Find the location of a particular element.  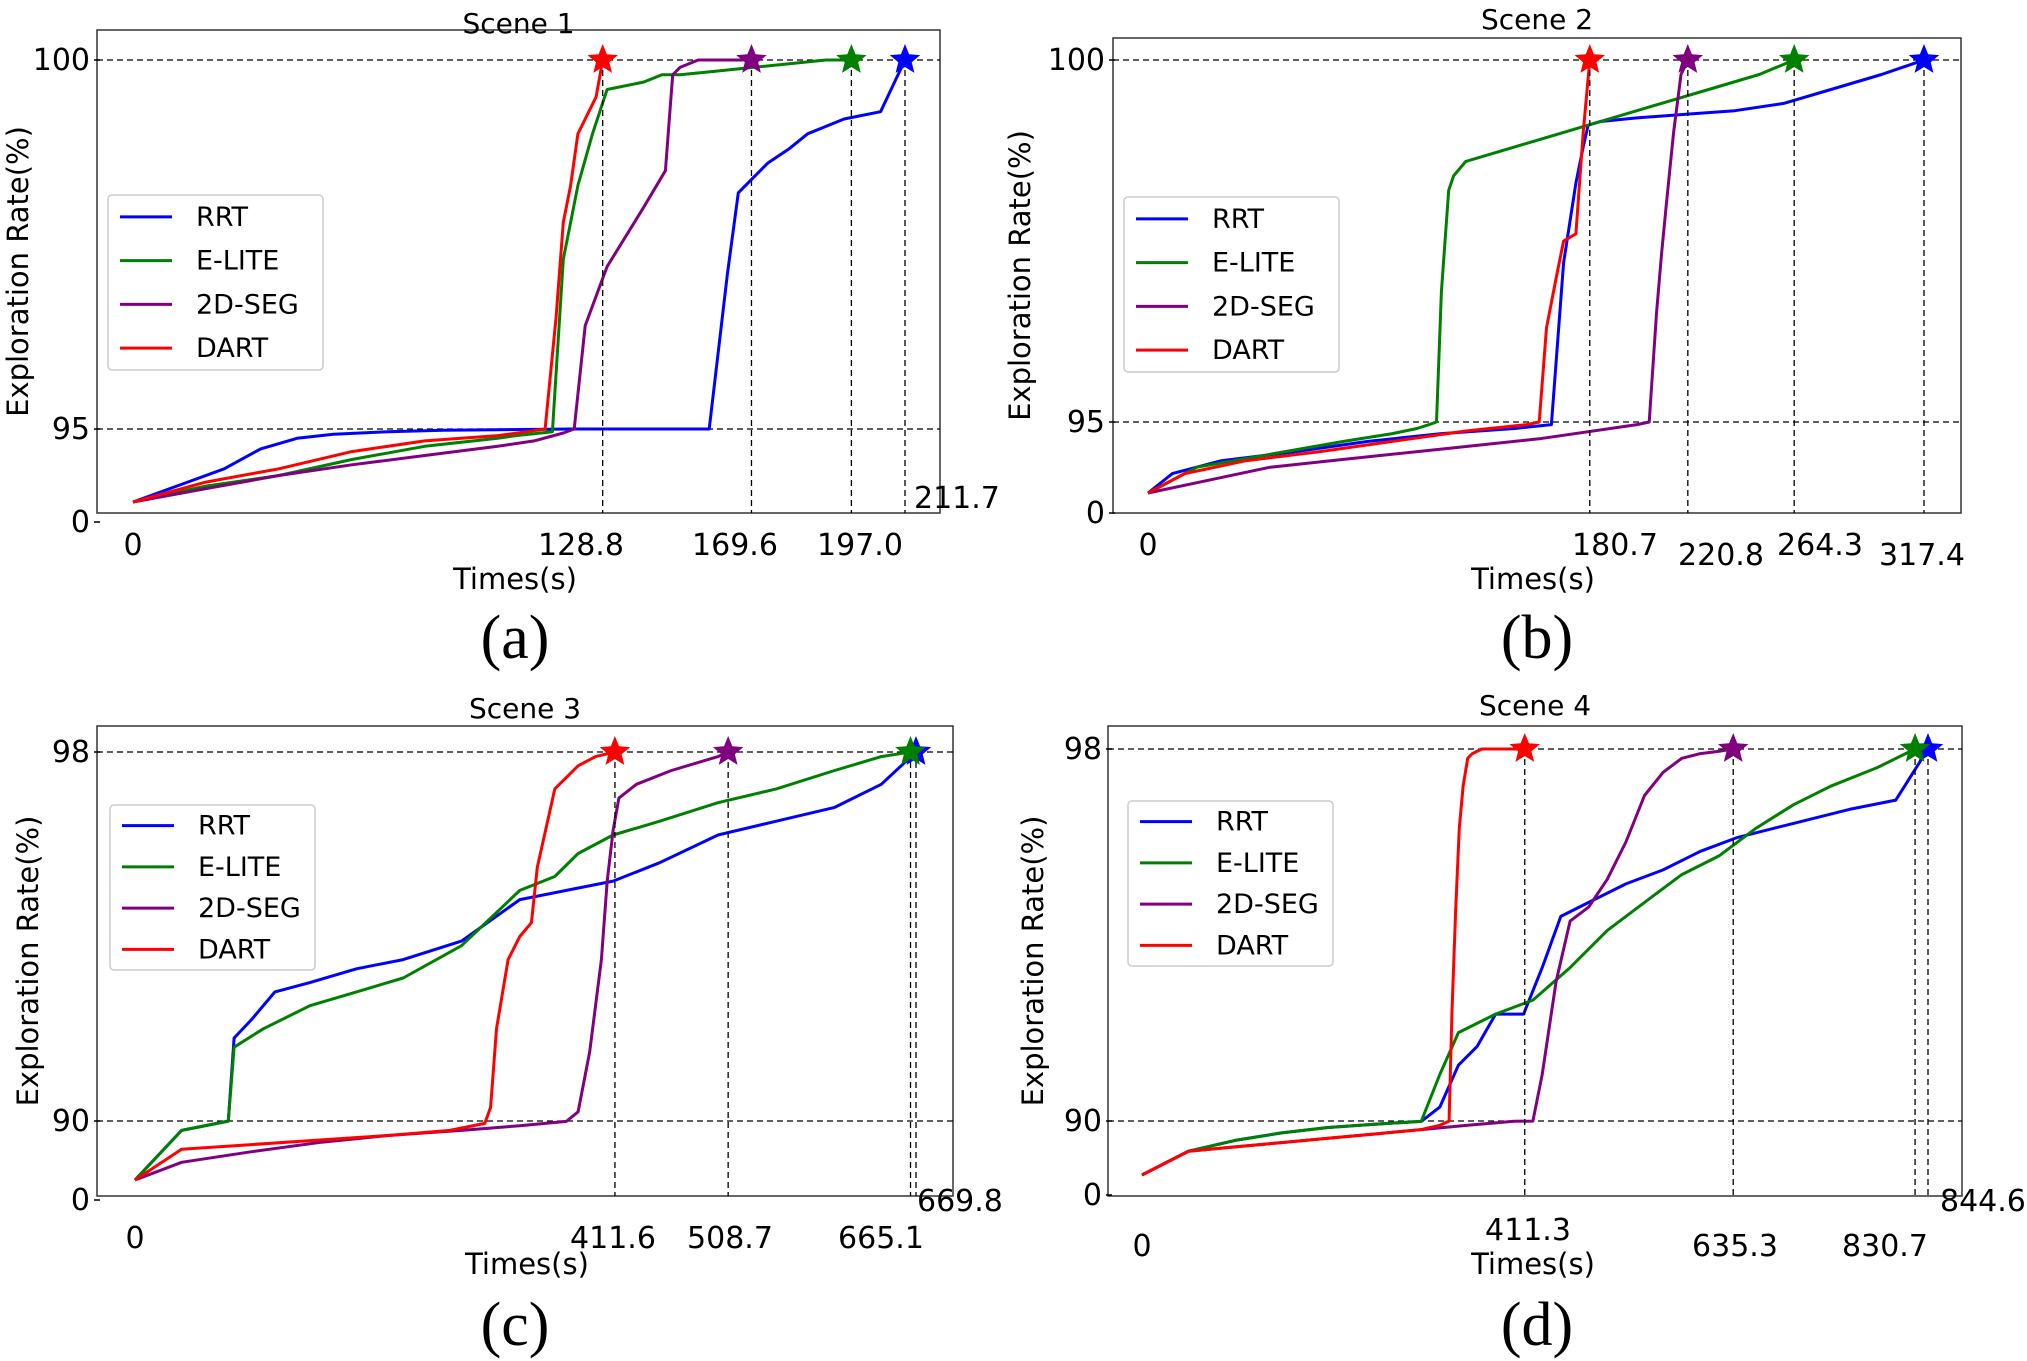

x-tick-label: 197.0 is located at coordinates (860, 545).